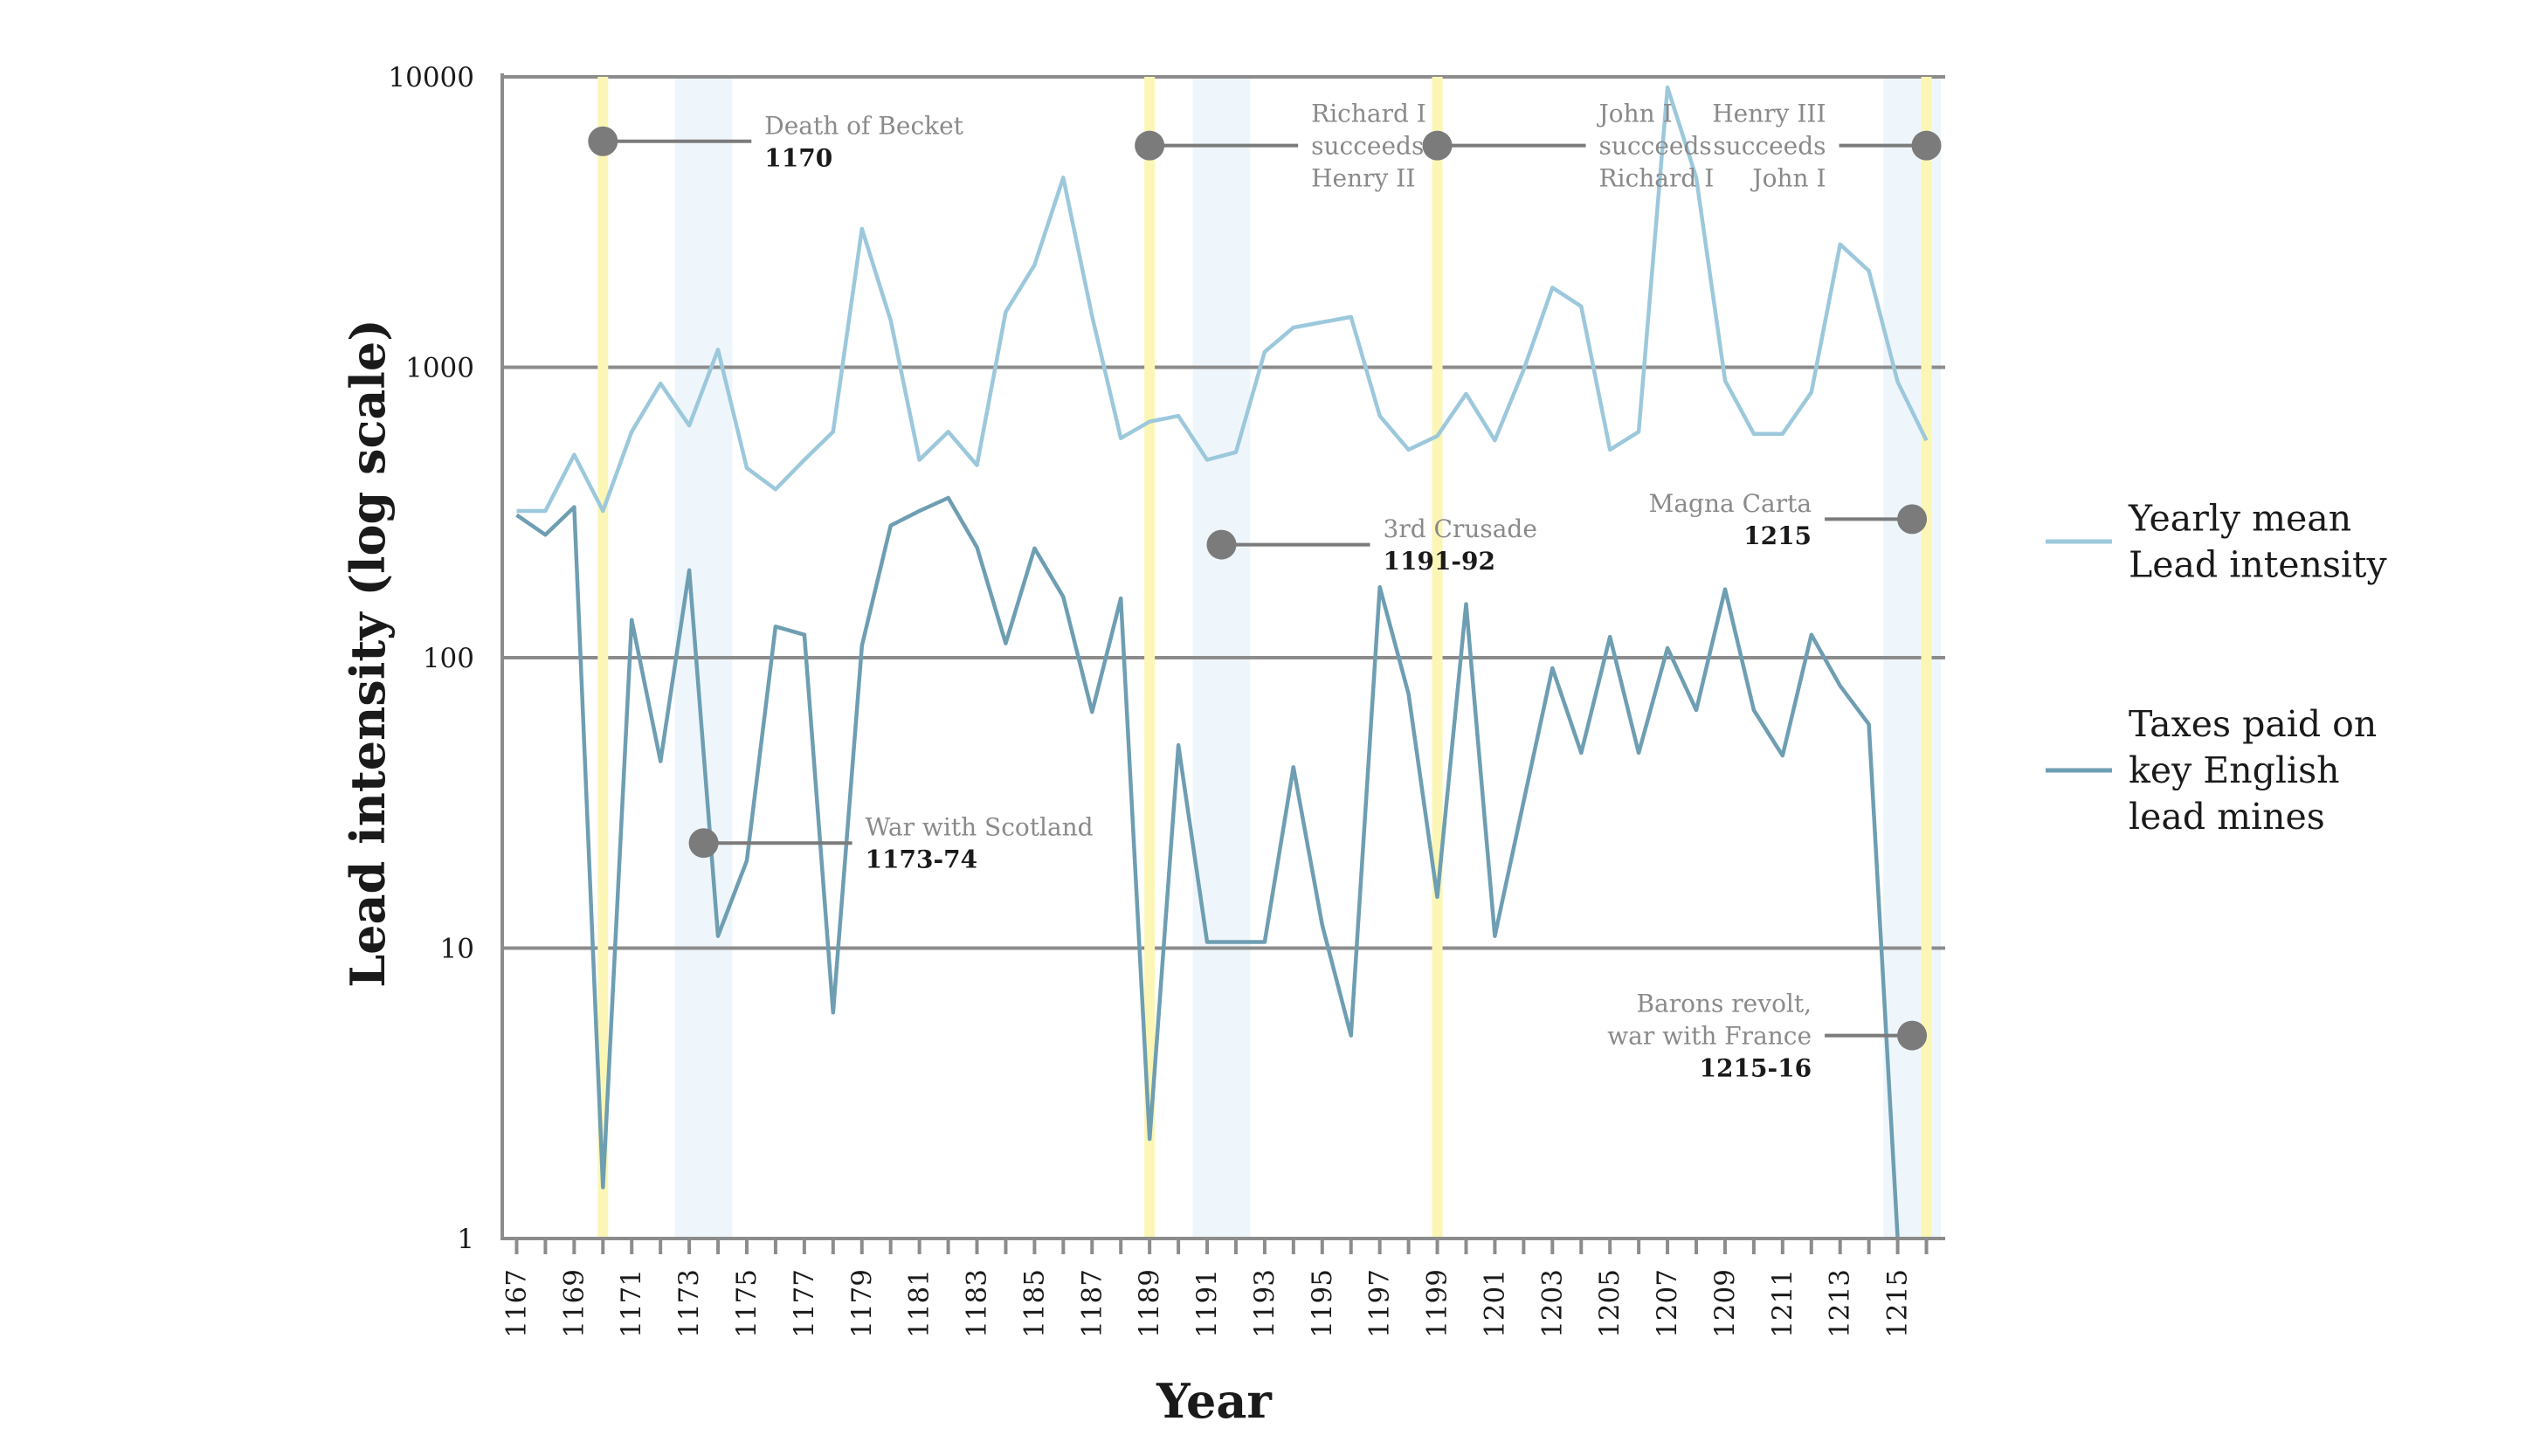 The height and width of the screenshot is (1456, 2547). What do you see at coordinates (1460, 528) in the screenshot?
I see `annotation-text: 3rd Crusade` at bounding box center [1460, 528].